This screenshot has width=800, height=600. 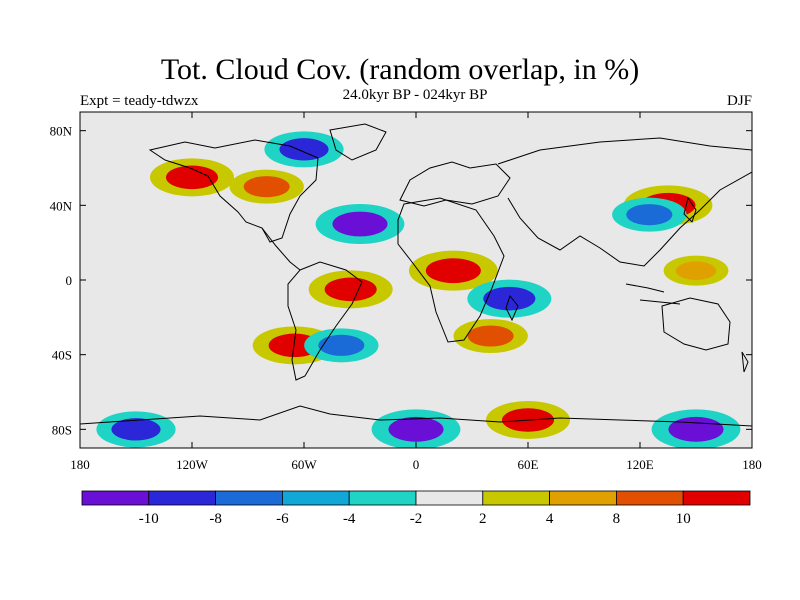 What do you see at coordinates (416, 464) in the screenshot?
I see `x-tick-label: 0` at bounding box center [416, 464].